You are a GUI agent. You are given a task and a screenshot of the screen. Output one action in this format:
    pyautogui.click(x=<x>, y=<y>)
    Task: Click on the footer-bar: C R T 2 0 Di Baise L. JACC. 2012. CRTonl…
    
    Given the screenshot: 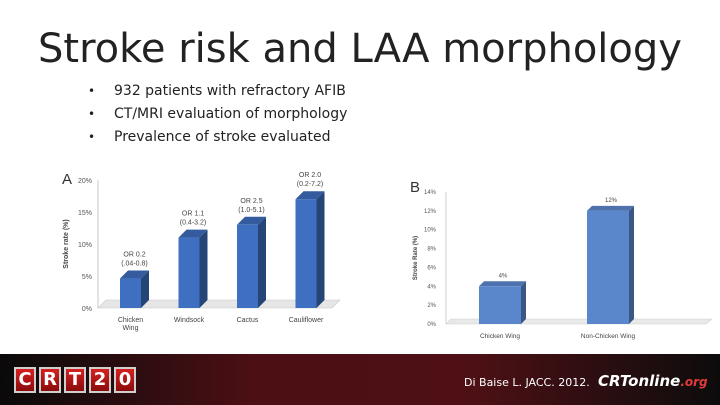 What is the action you would take?
    pyautogui.click(x=360, y=379)
    